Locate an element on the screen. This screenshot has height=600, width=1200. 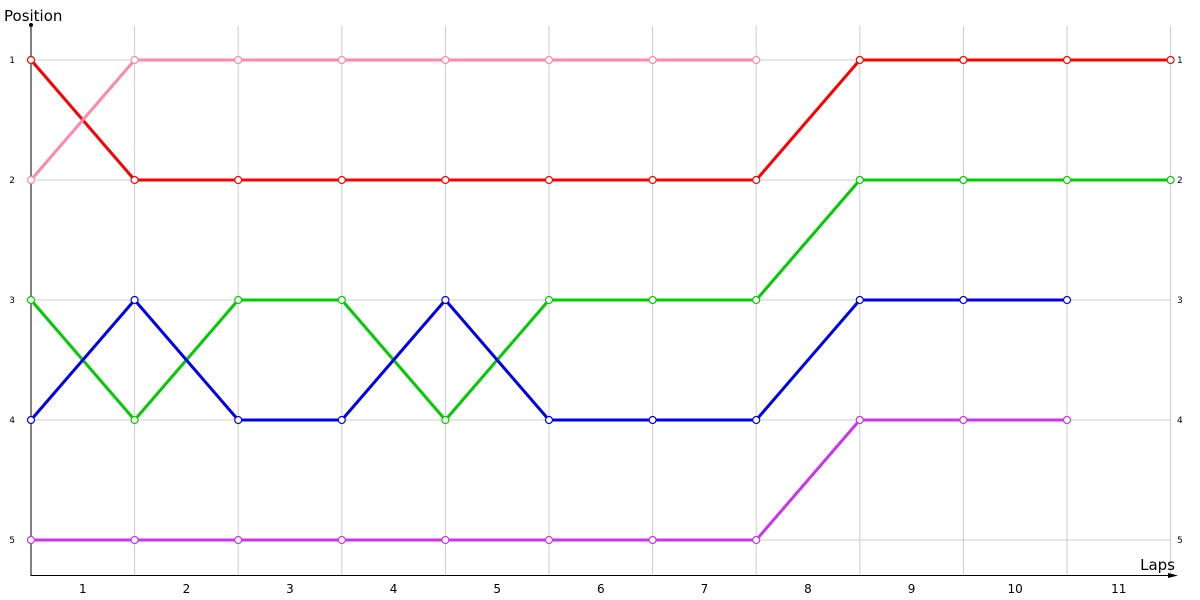
x-tick-label: 9 is located at coordinates (912, 589).